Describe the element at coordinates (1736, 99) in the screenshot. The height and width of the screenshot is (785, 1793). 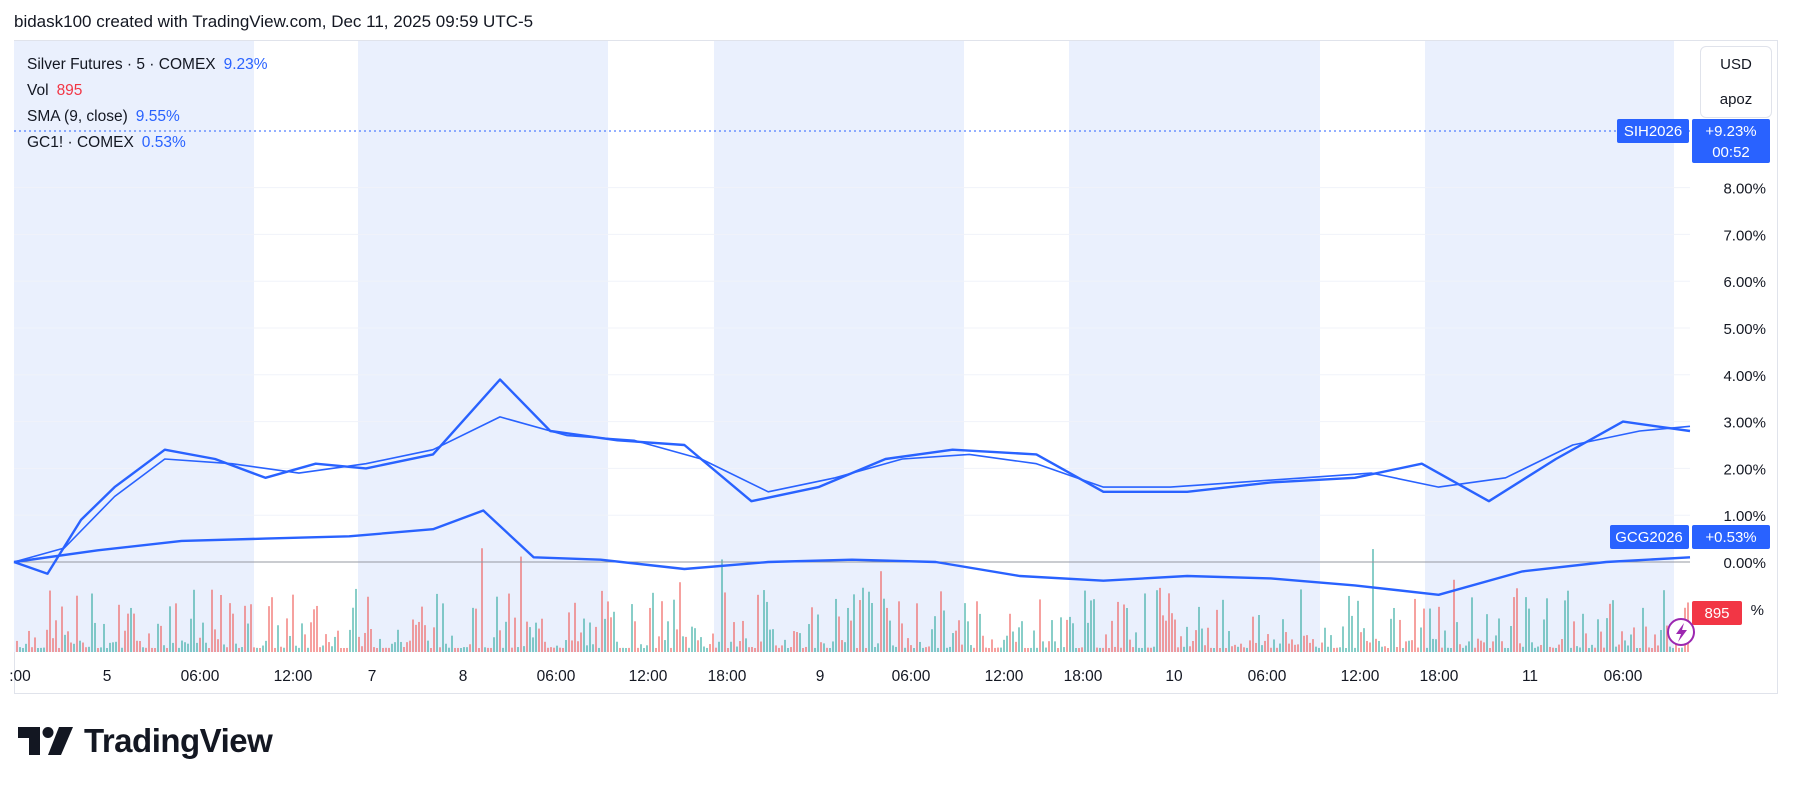
I see `scale-mode-label: apoz` at that location.